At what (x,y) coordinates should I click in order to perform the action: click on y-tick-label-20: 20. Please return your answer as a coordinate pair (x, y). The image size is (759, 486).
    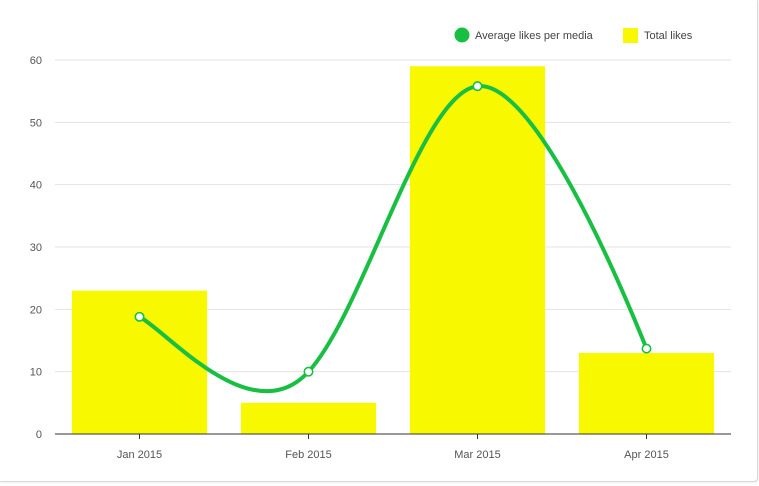
    Looking at the image, I should click on (36, 310).